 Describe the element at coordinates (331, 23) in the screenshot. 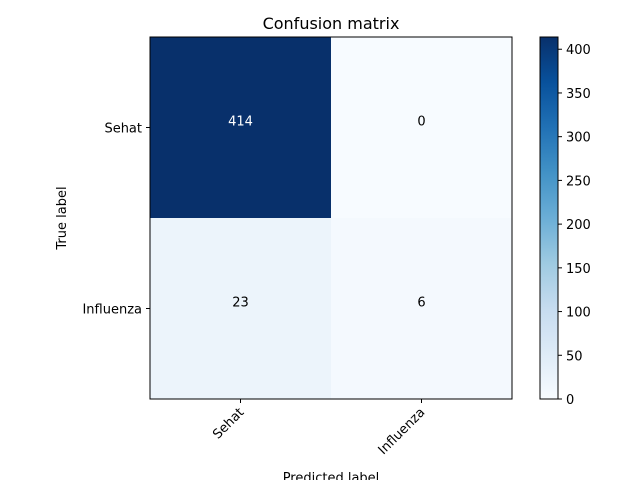

I see `chart-title: Confusion matrix` at that location.